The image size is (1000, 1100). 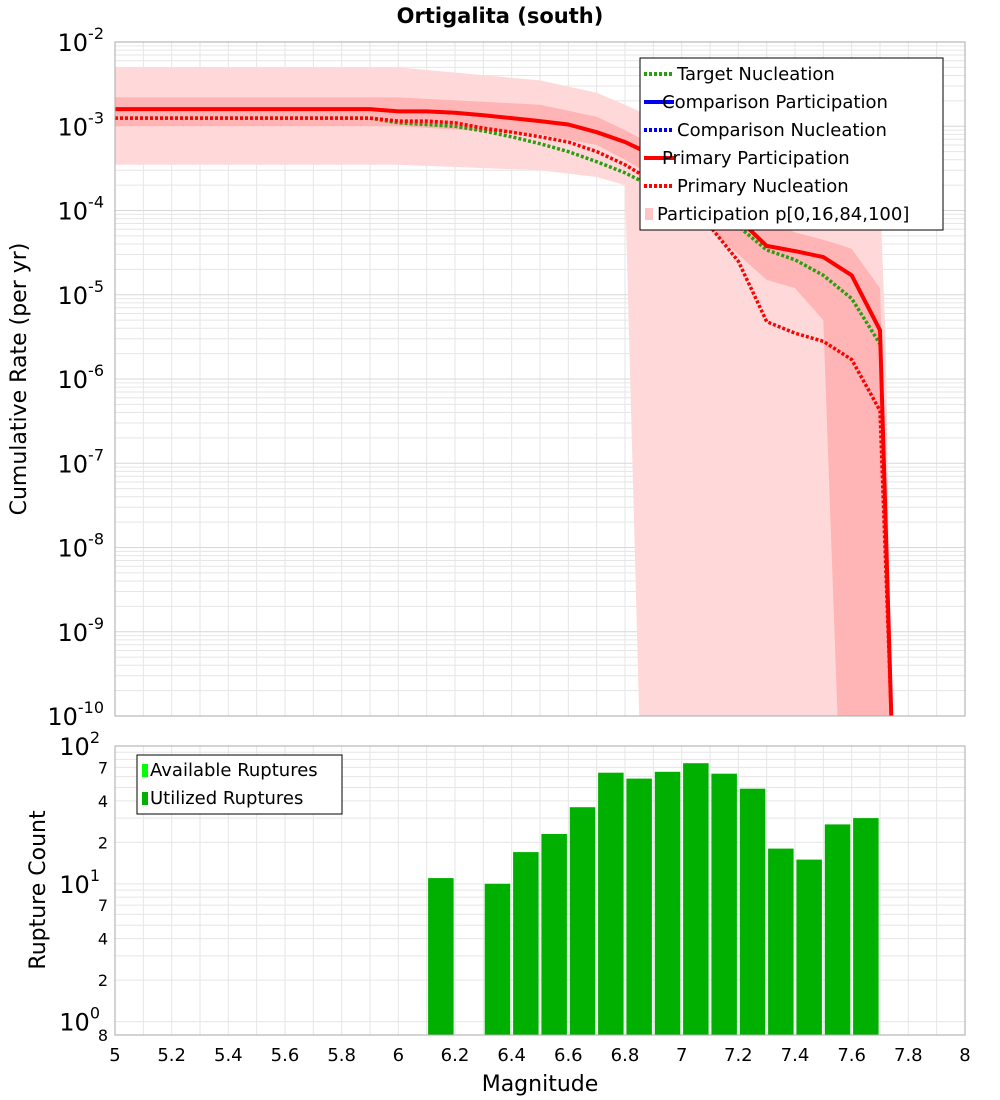 I want to click on x-tick-label: 6.4, so click(x=511, y=1055).